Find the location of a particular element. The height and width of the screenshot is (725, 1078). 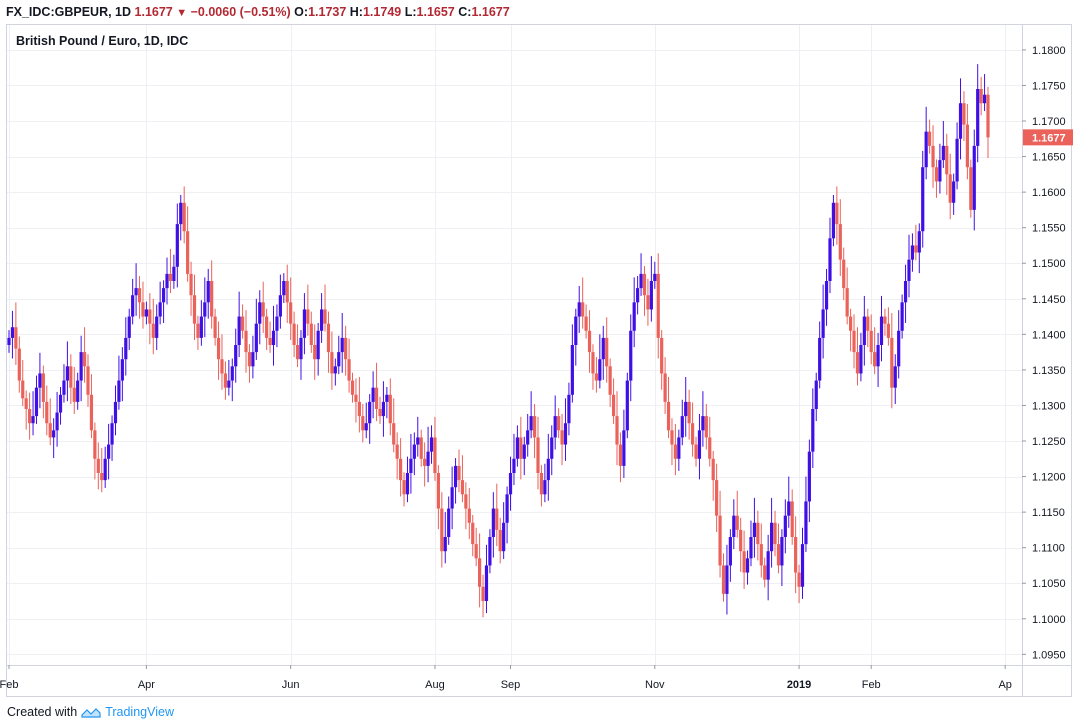

y-tick-label: 1.1250 is located at coordinates (1049, 442).